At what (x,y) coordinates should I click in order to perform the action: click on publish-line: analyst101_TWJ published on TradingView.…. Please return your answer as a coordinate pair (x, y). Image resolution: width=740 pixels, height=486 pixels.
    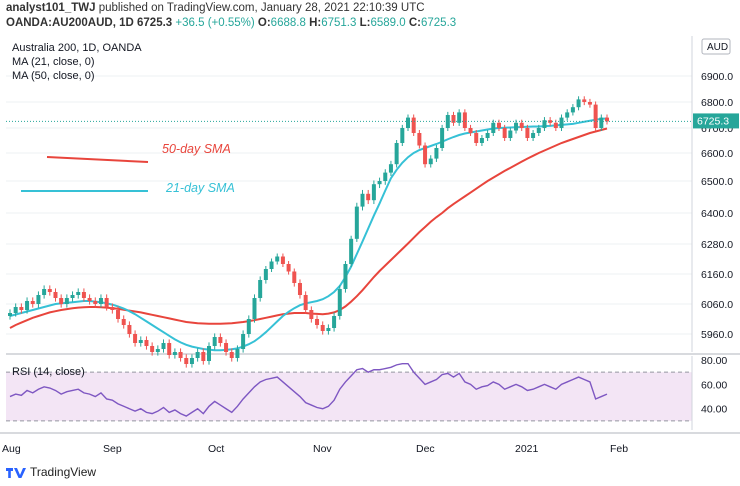
    Looking at the image, I should click on (215, 8).